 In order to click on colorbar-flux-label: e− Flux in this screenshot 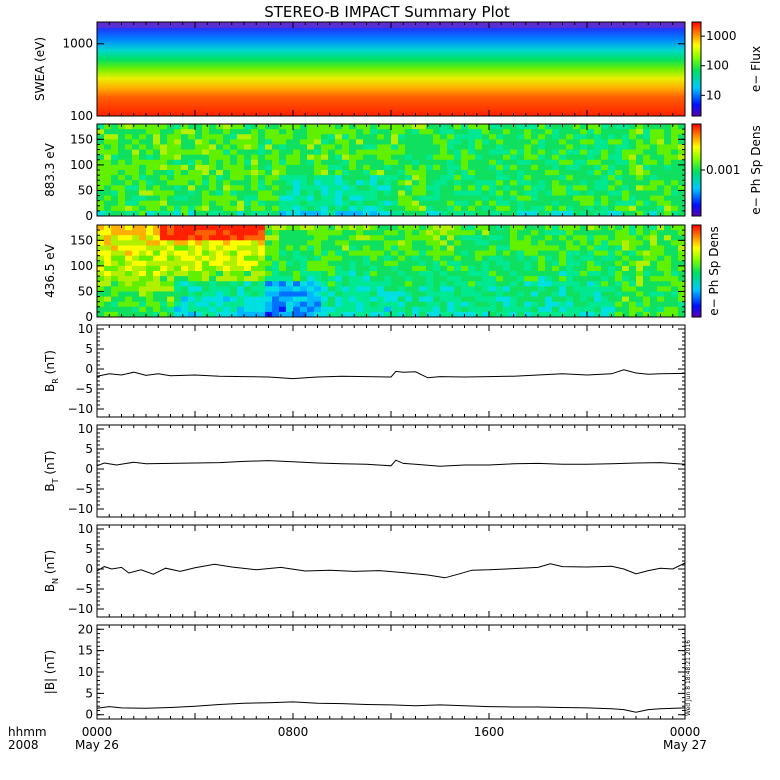, I will do `click(756, 69)`.